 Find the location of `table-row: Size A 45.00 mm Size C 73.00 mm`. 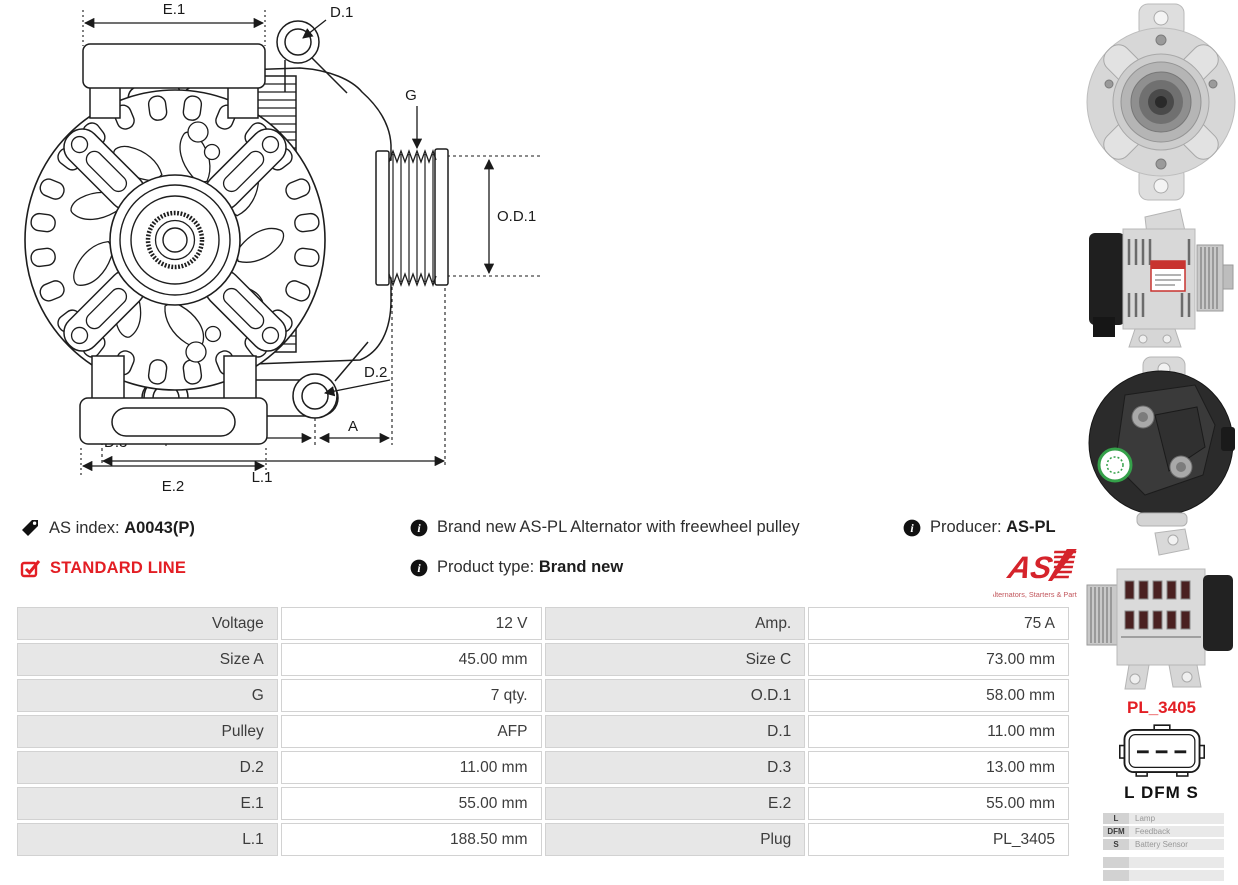

table-row: Size A 45.00 mm Size C 73.00 mm is located at coordinates (543, 659).